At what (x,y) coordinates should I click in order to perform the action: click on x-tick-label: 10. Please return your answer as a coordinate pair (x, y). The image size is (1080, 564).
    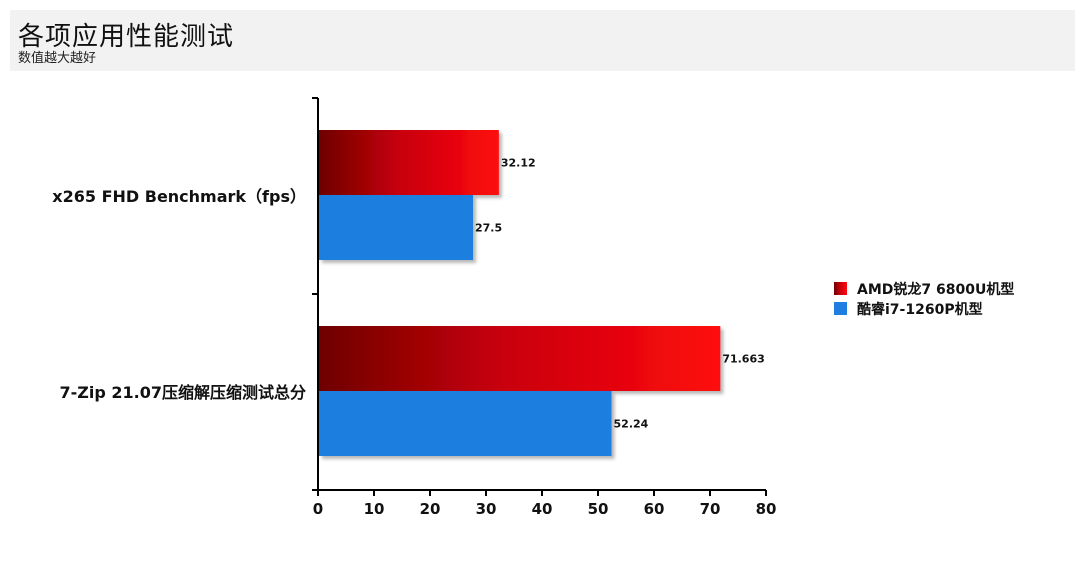
    Looking at the image, I should click on (374, 509).